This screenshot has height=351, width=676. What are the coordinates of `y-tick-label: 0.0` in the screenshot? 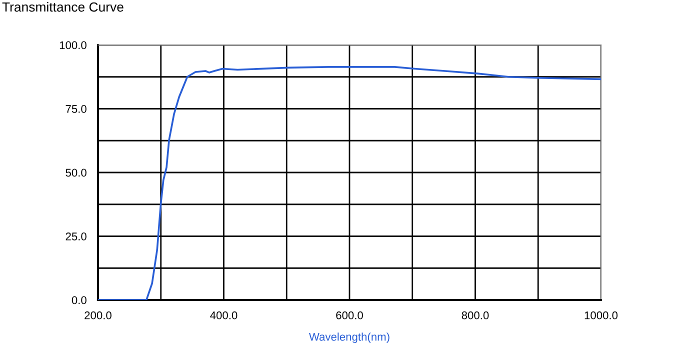 It's located at (79, 300).